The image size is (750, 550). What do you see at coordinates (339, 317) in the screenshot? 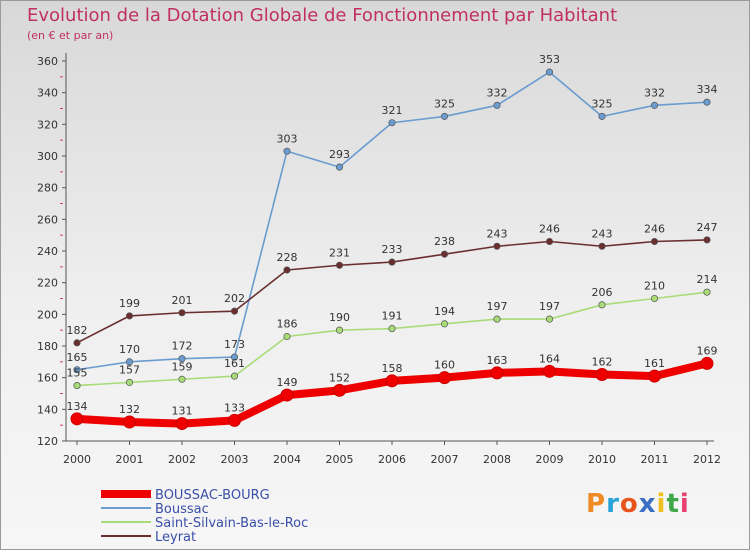
I see `data-label: 190` at bounding box center [339, 317].